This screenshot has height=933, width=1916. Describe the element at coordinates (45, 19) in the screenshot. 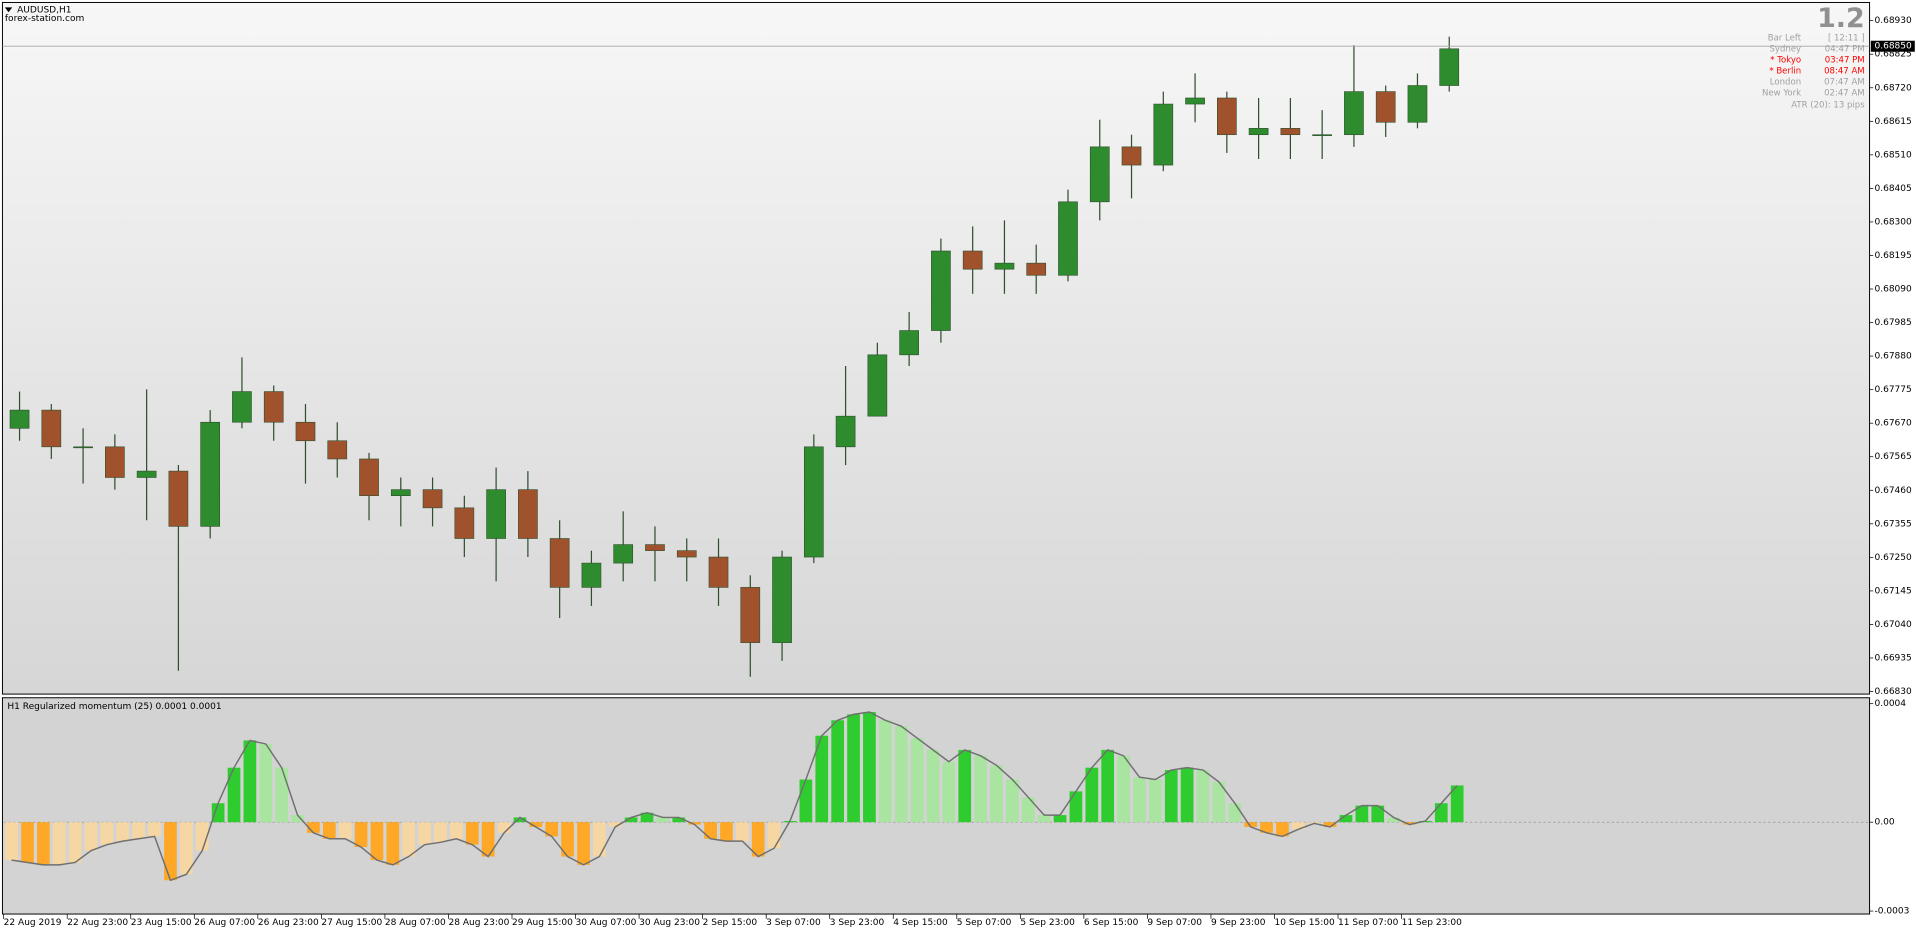

I see `source-label: forex-station.com` at that location.